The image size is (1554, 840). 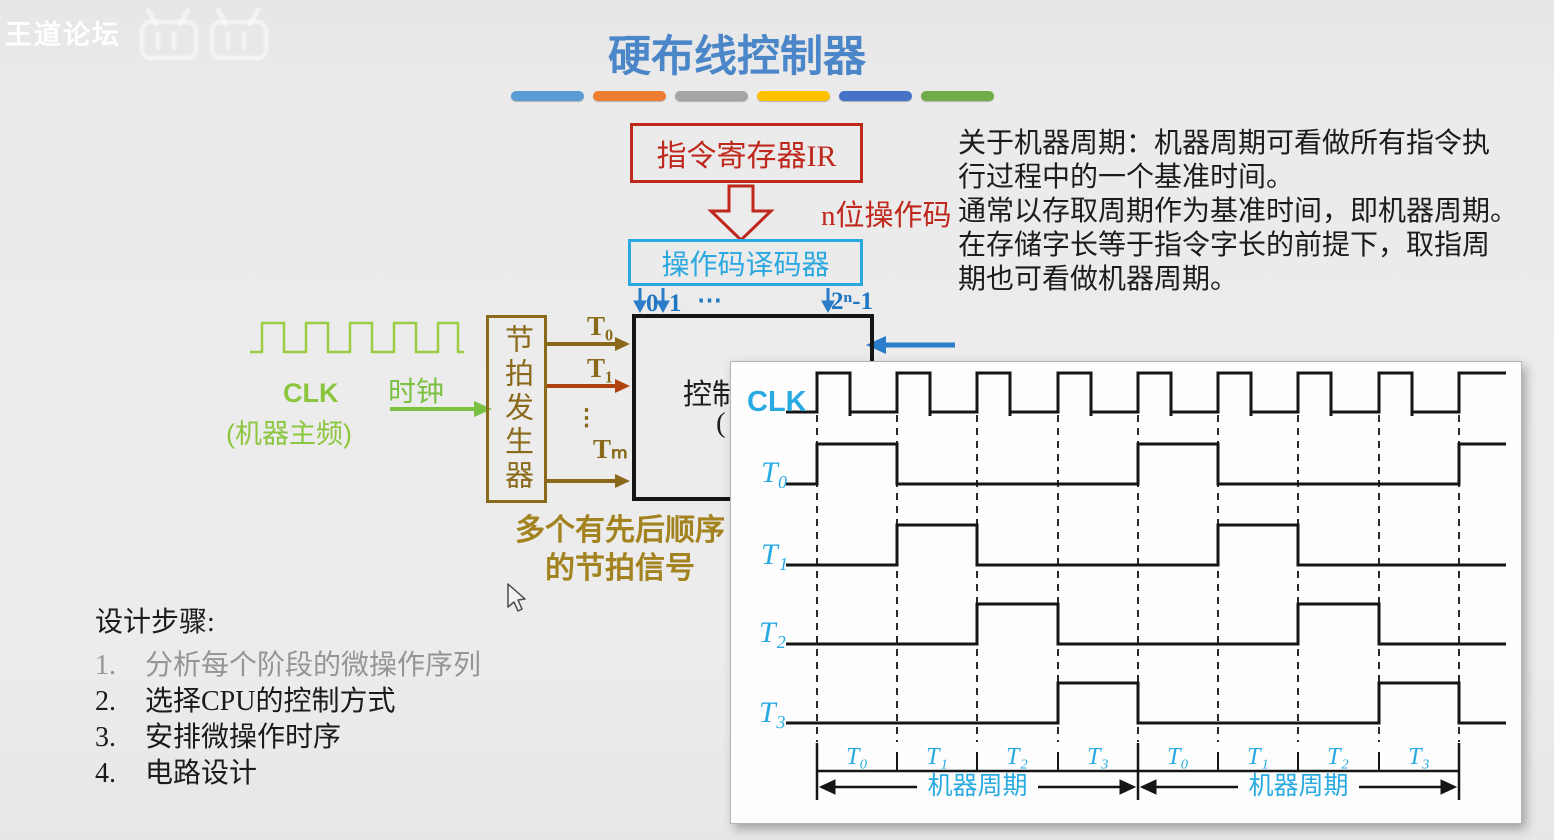 What do you see at coordinates (734, 301) in the screenshot?
I see `decoder-output-arrows` at bounding box center [734, 301].